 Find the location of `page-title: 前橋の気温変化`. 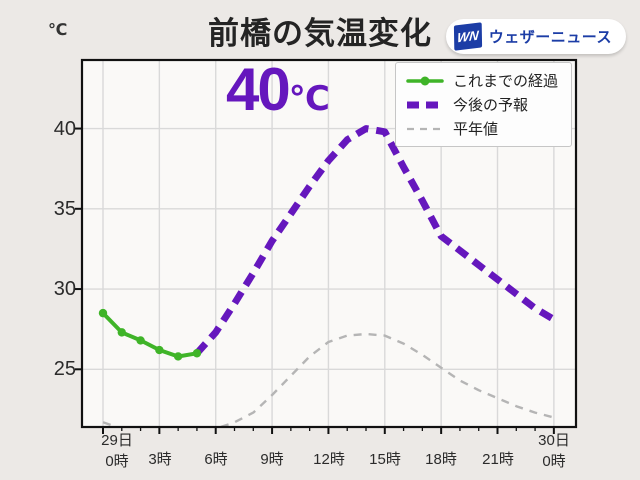

page-title: 前橋の気温変化 is located at coordinates (320, 33).